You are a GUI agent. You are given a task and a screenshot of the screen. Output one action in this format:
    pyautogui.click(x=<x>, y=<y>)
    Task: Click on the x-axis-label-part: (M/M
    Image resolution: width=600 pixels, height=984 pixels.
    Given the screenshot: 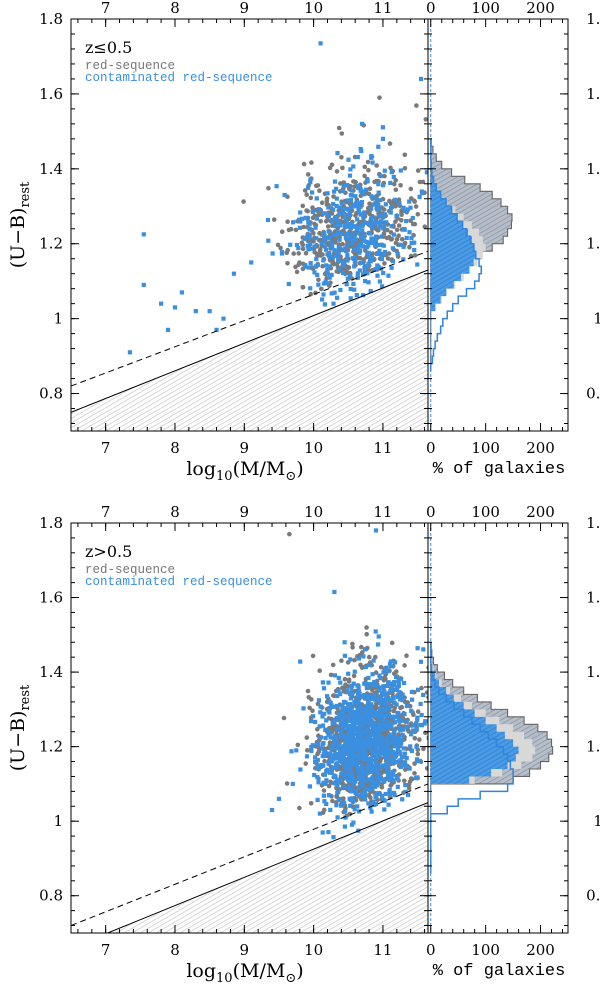 What is the action you would take?
    pyautogui.click(x=259, y=971)
    